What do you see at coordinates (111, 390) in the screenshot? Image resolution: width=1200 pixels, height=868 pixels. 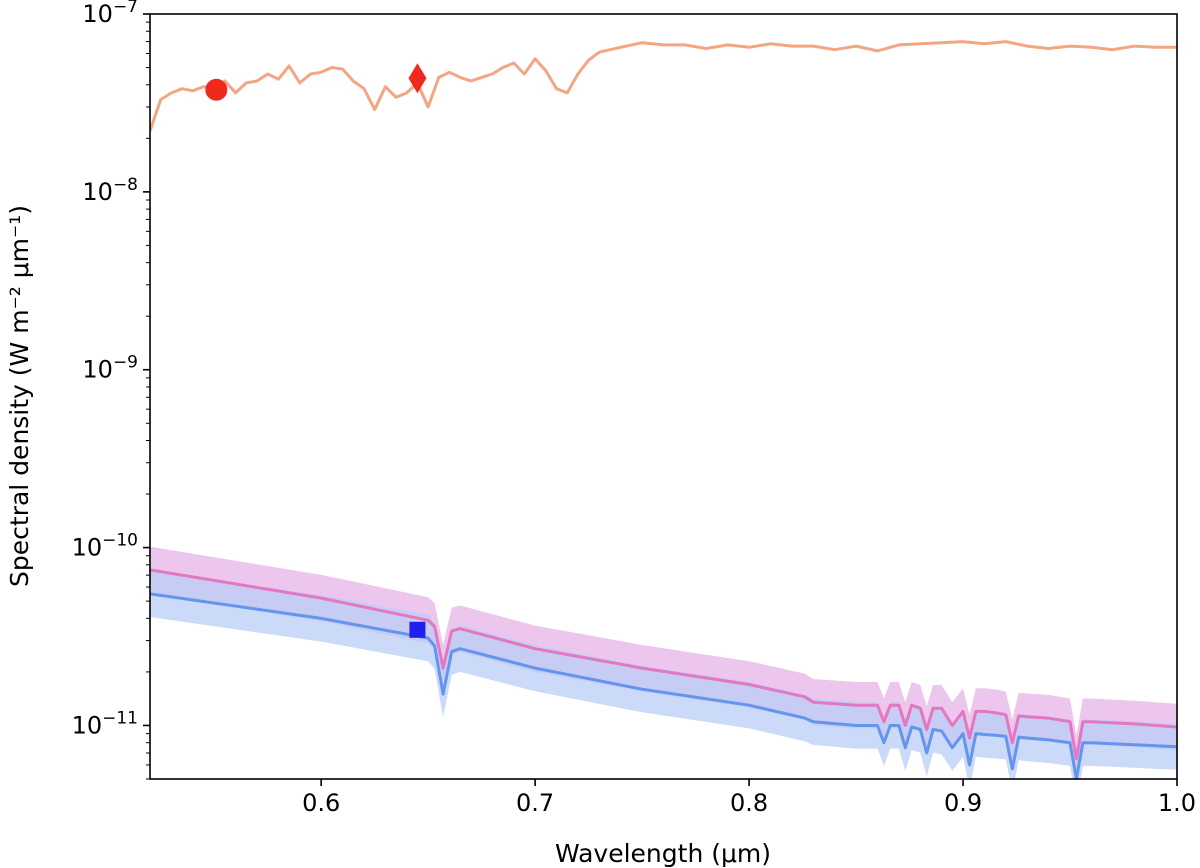 I see `y-axis-ticks: 10⁻¹¹ 10⁻¹⁰ 10⁻⁹ 10⁻⁸ 10−7` at bounding box center [111, 390].